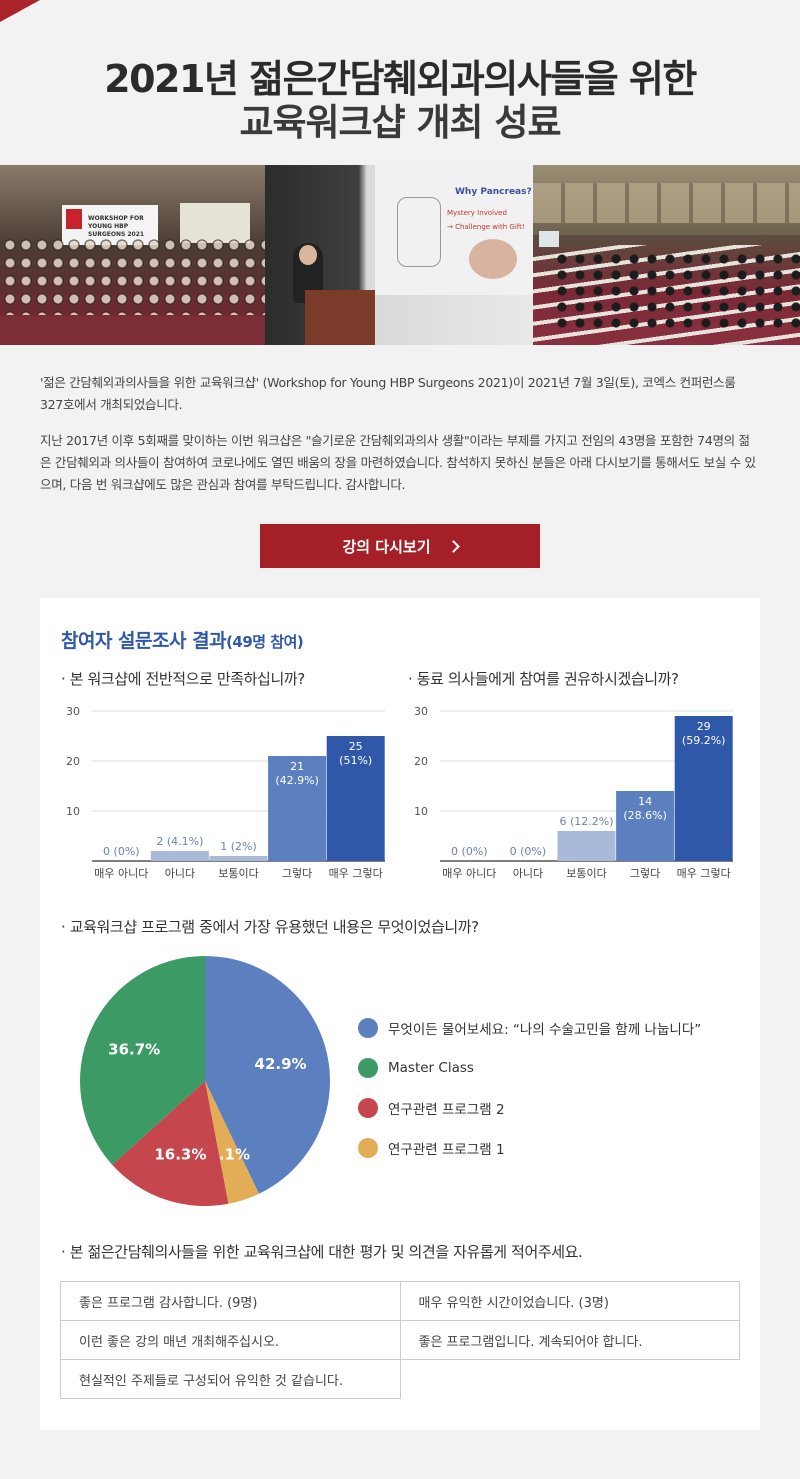  Describe the element at coordinates (549, 239) in the screenshot. I see `screen` at that location.